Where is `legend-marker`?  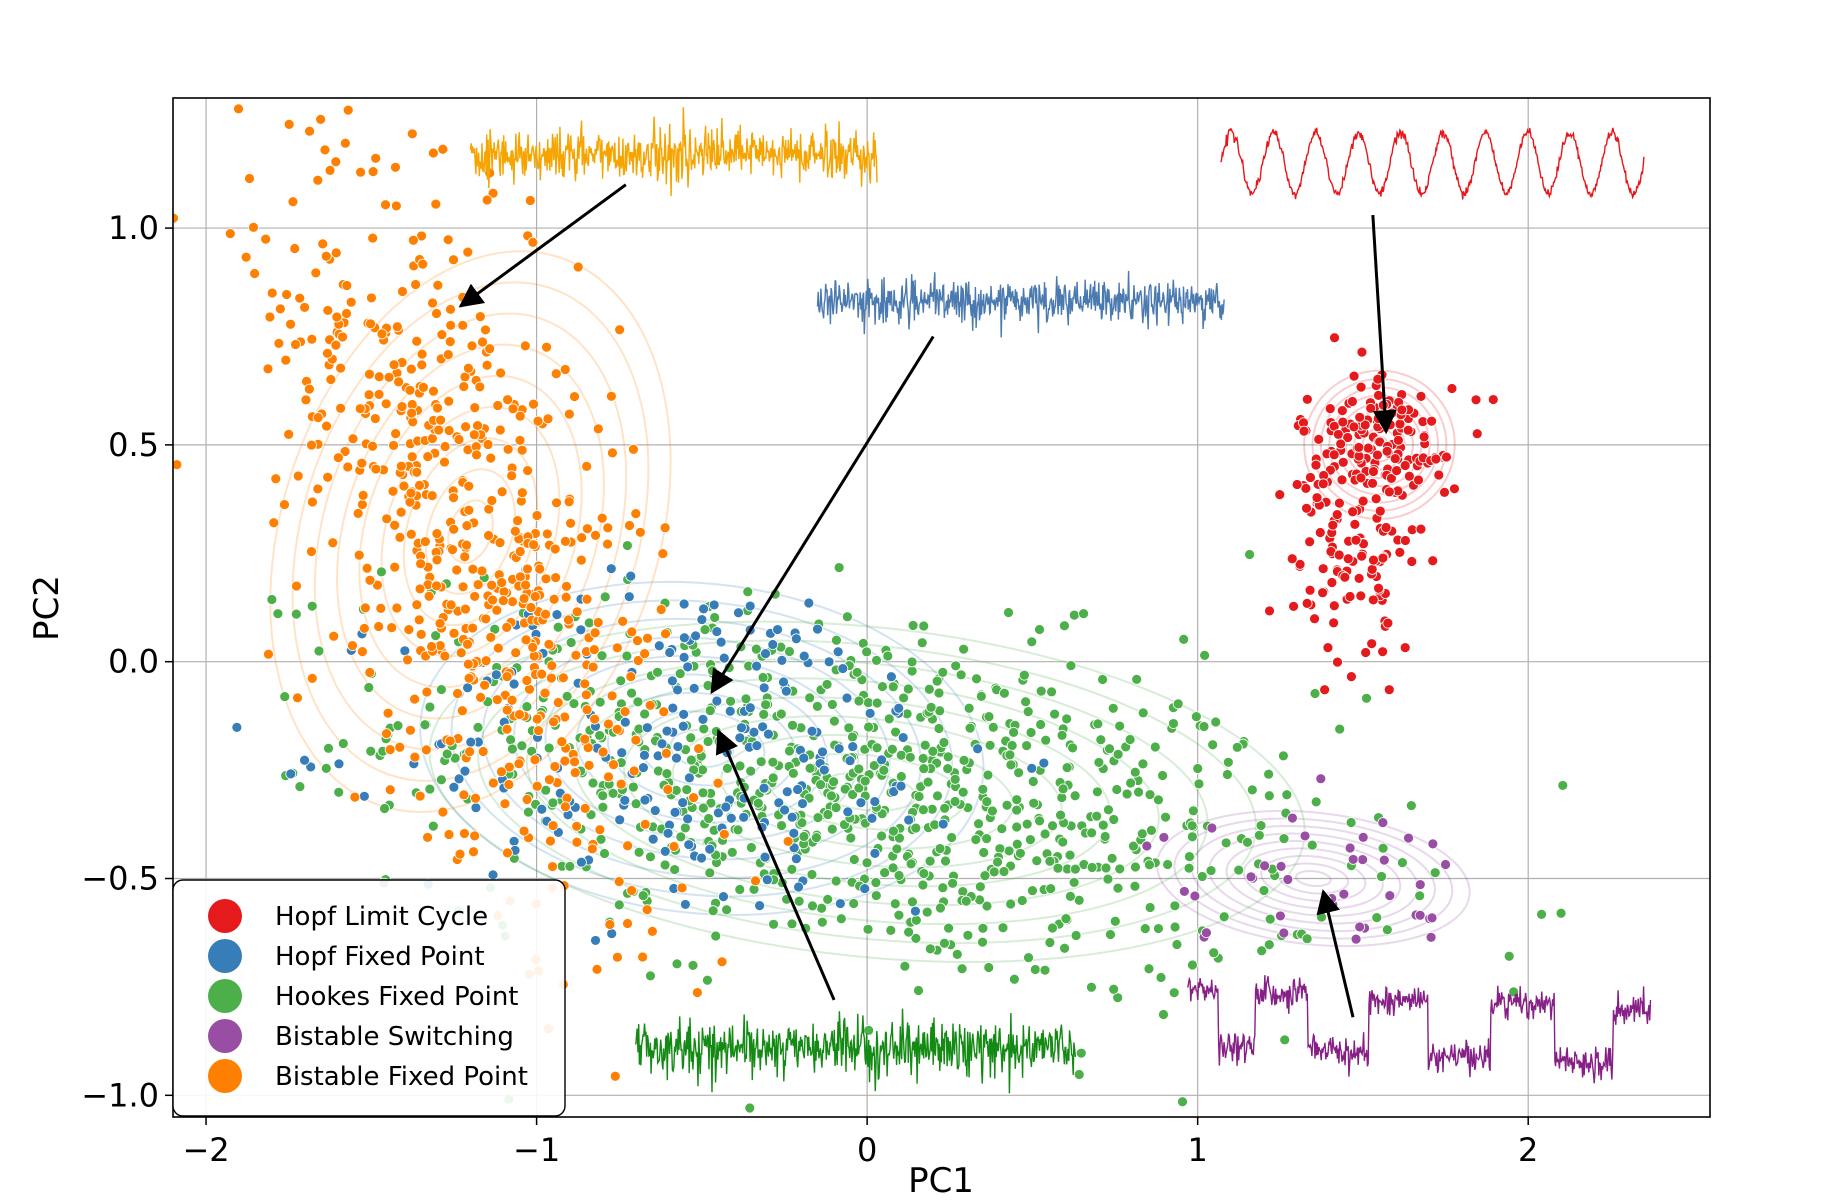
legend-marker is located at coordinates (225, 1076).